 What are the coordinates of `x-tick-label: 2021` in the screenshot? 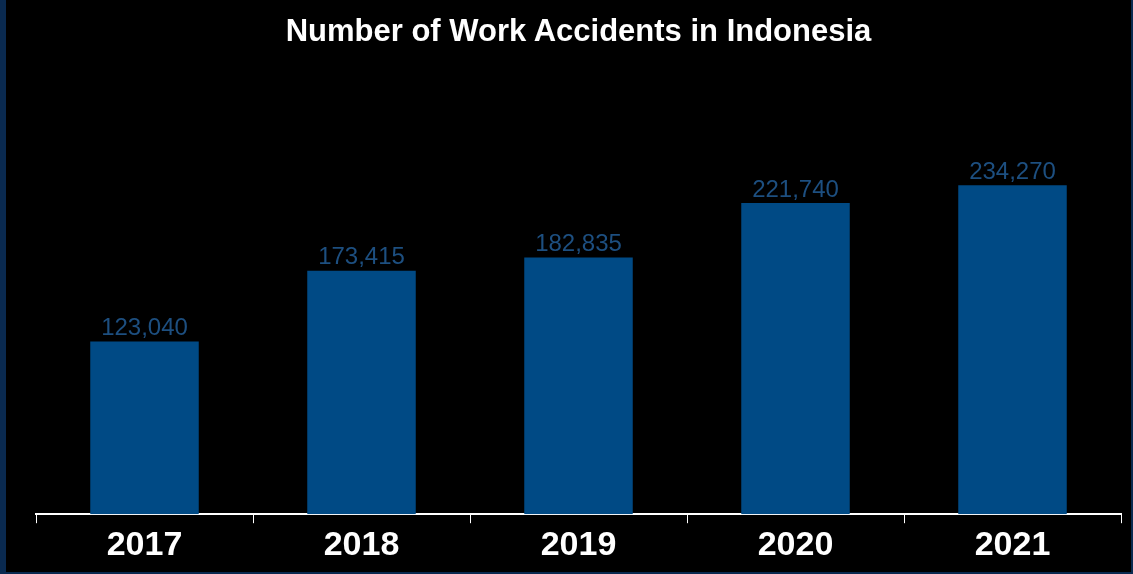 It's located at (1012, 542).